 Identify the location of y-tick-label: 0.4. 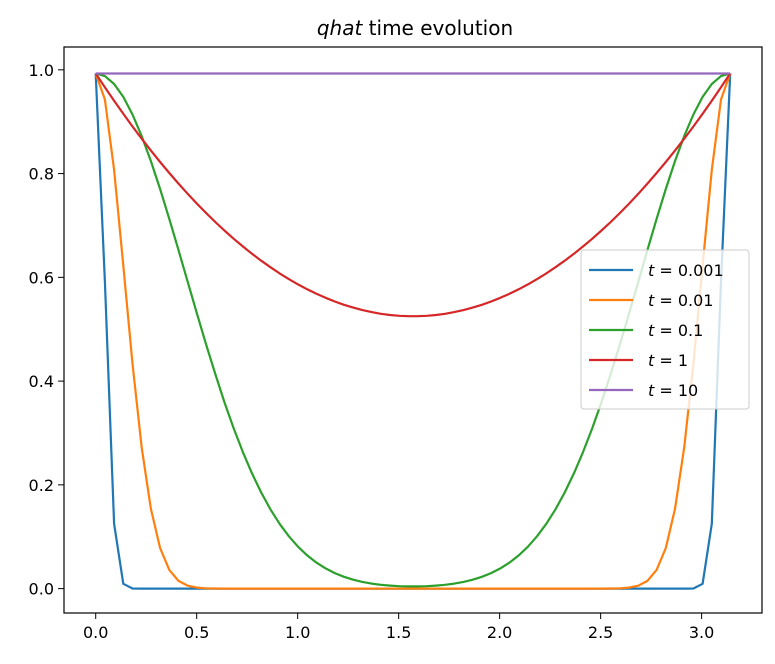
(41, 381).